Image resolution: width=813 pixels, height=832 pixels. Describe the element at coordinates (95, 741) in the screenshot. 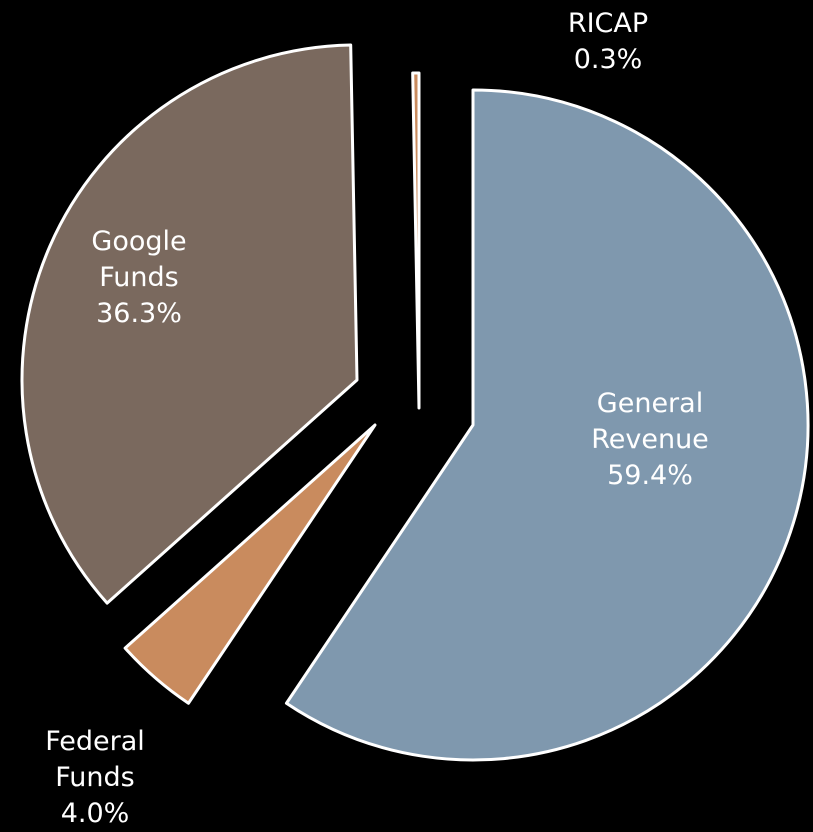

I see `slice-name-label: Federal` at that location.